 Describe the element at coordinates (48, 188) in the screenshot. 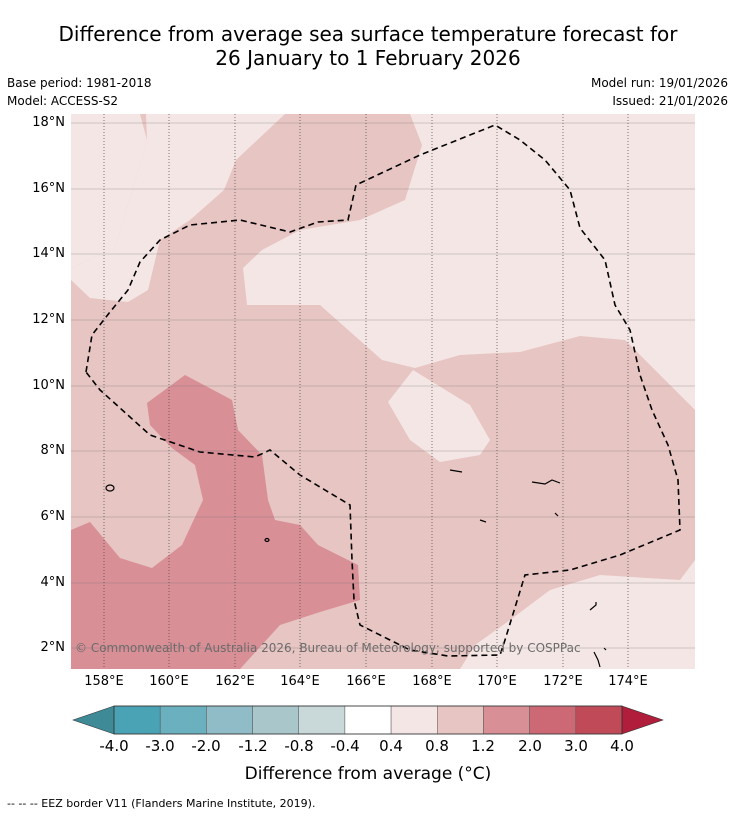

I see `lat-label-16n: 16°N` at that location.